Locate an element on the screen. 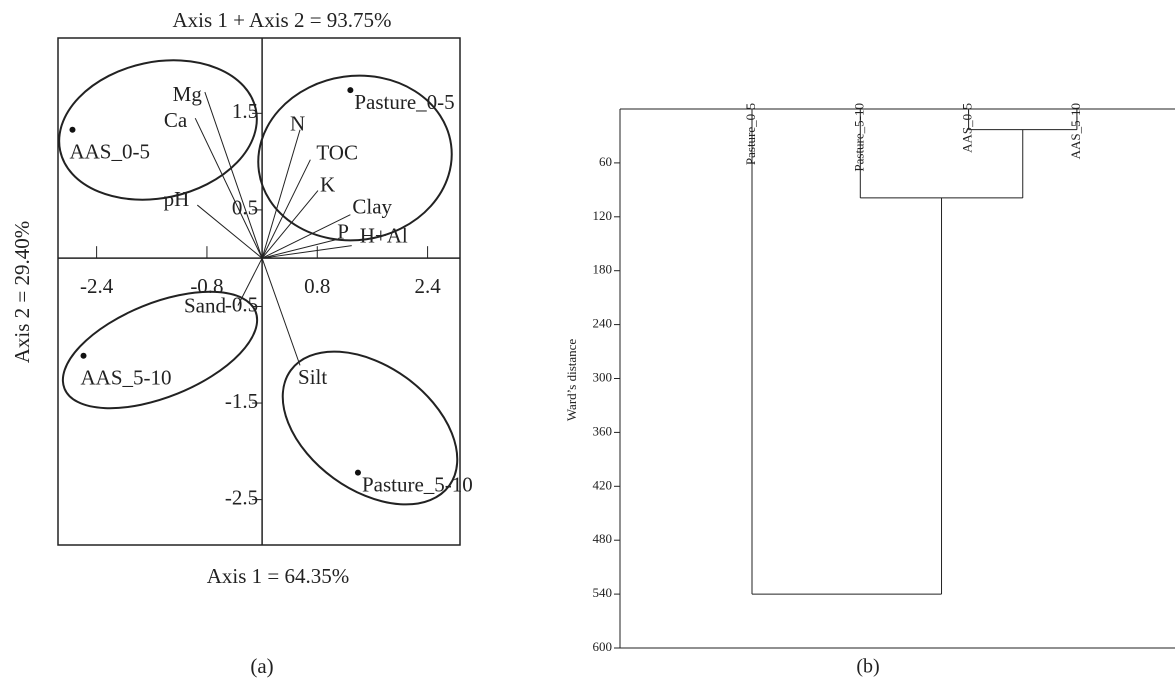  score-label: AAS_5-10 is located at coordinates (126, 378).